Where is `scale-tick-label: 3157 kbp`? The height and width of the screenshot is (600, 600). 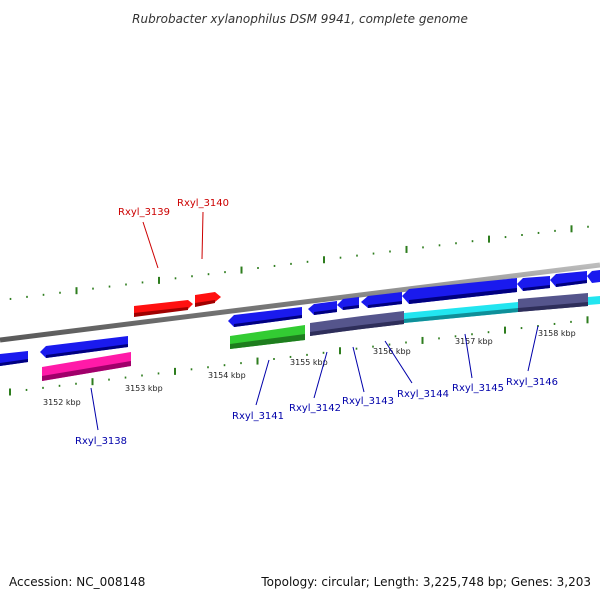 scale-tick-label: 3157 kbp is located at coordinates (474, 341).